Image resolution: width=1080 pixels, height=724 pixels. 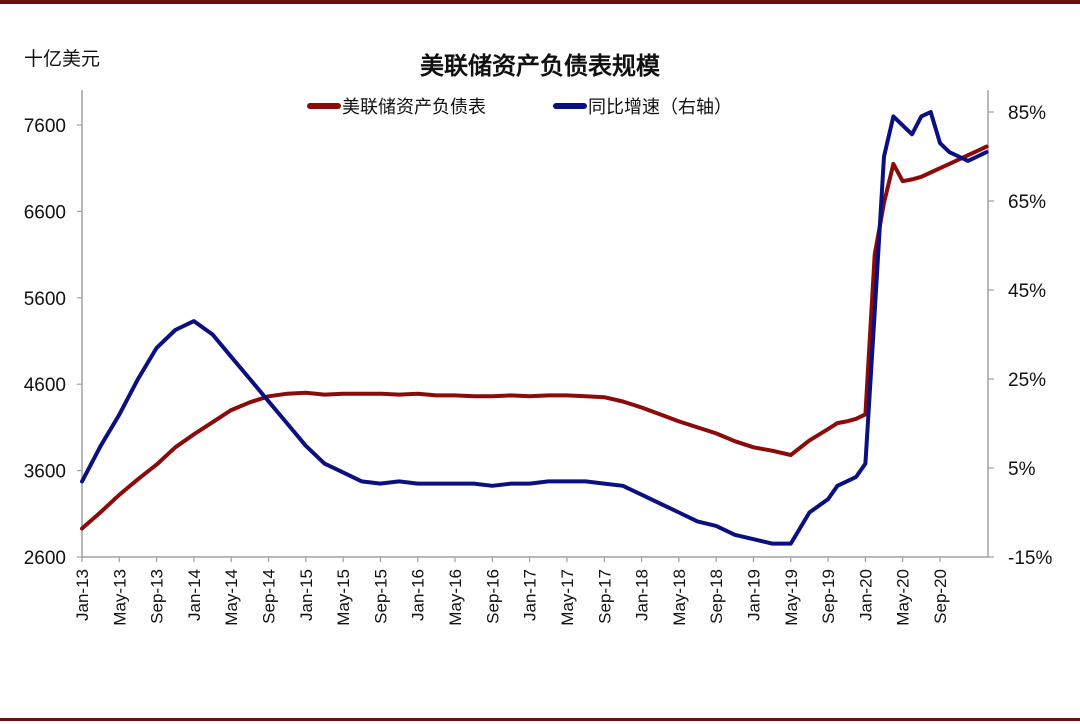 I want to click on x-tick-label: May-20, so click(x=903, y=597).